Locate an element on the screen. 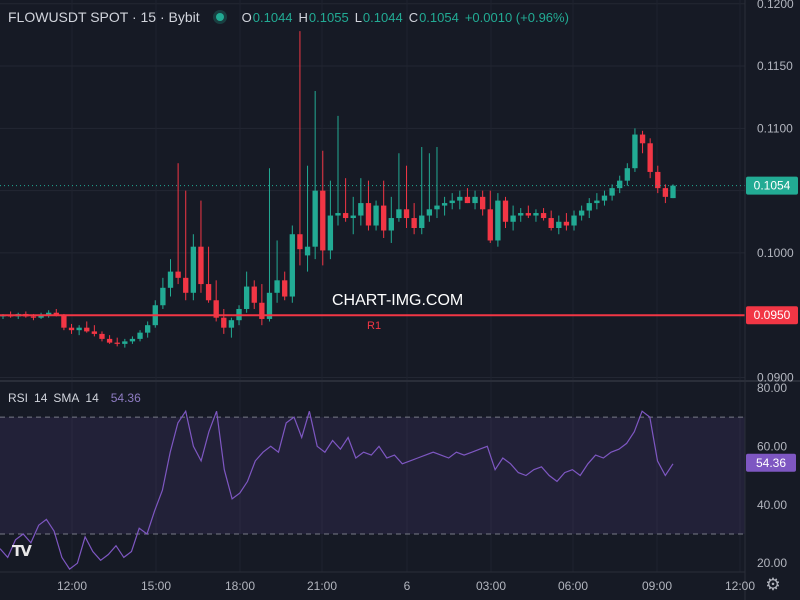 The image size is (800, 600). rsi-legend: RSI 14 SMA 14 54.36 is located at coordinates (74, 398).